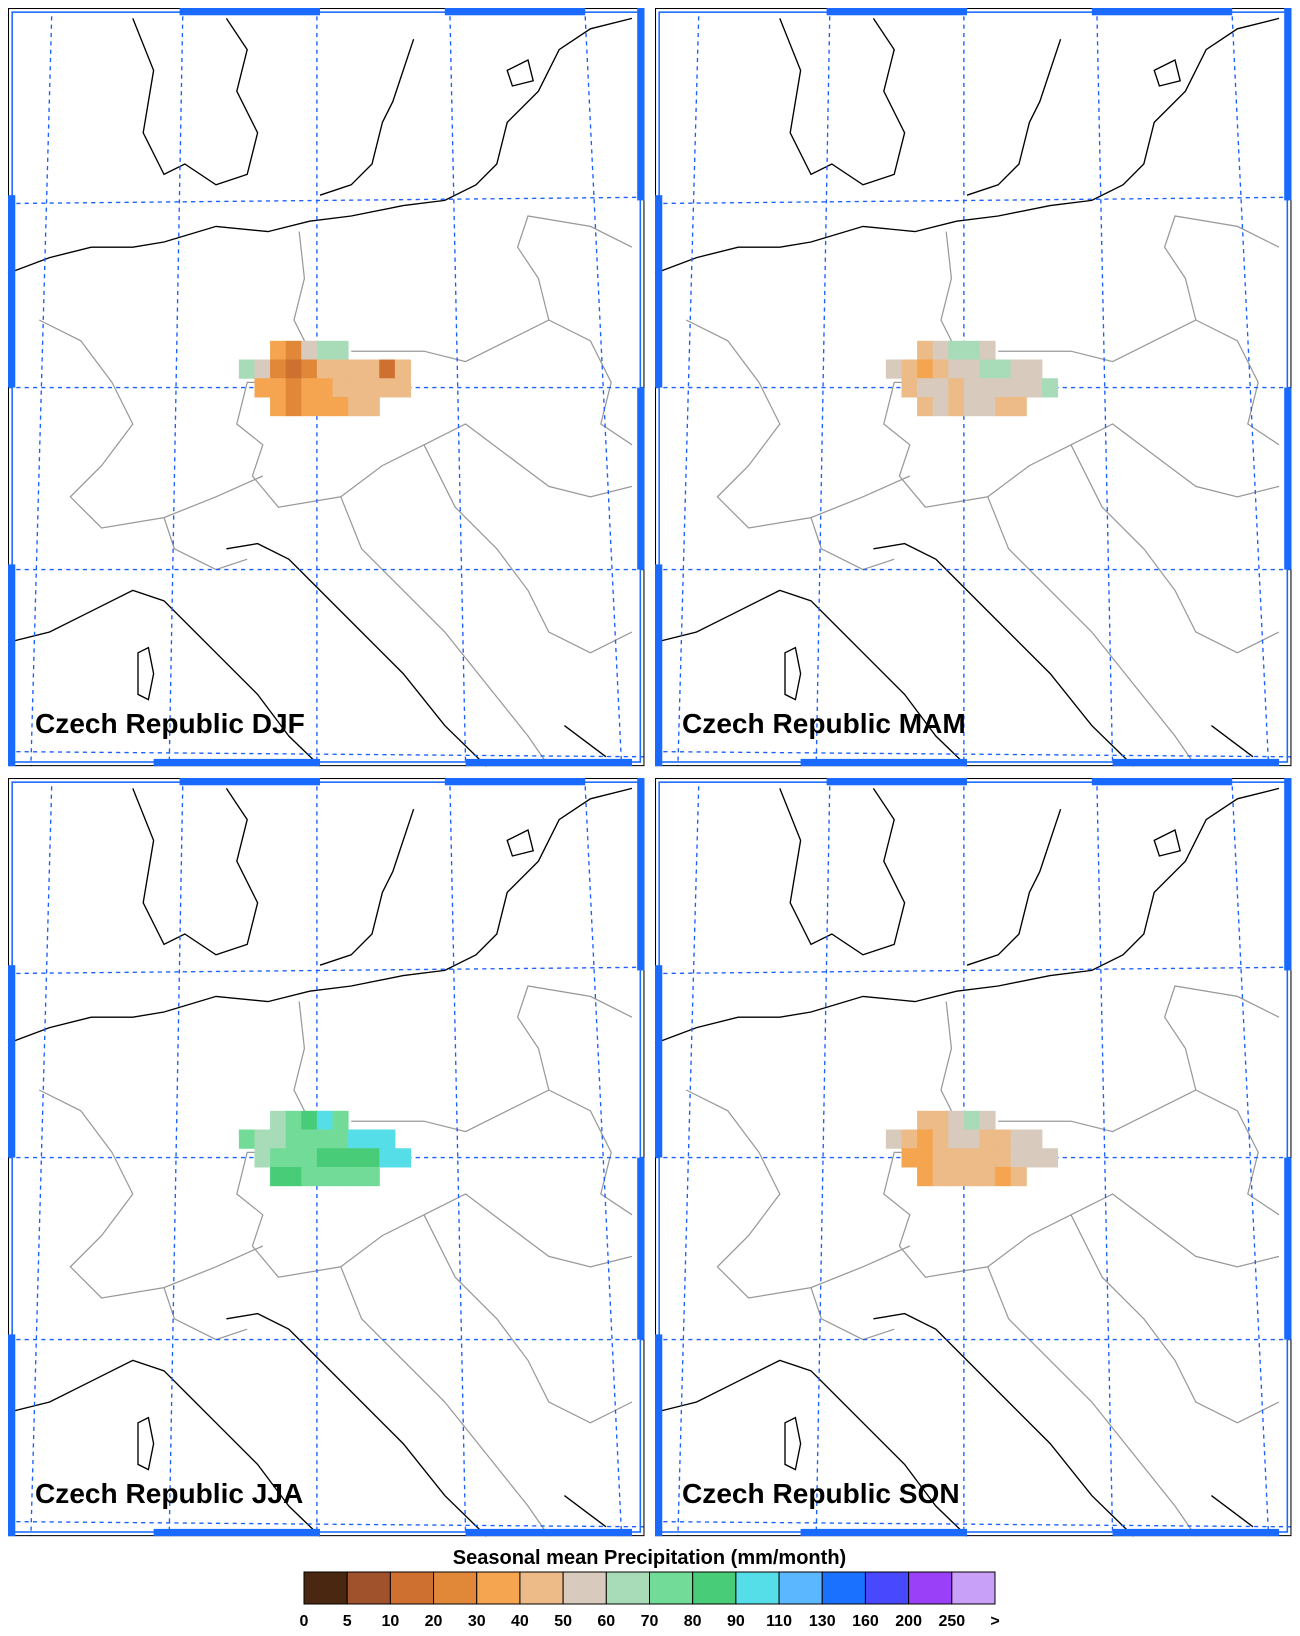 This screenshot has height=1636, width=1300. What do you see at coordinates (606, 1621) in the screenshot?
I see `colorbar-label: 60` at bounding box center [606, 1621].